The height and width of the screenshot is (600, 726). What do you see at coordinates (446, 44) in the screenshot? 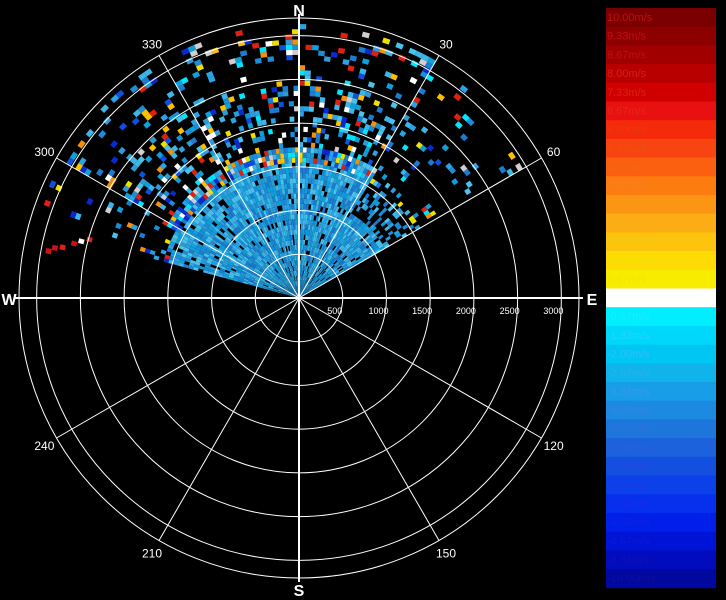
I see `azimuth-tick-label: 30` at bounding box center [446, 44].